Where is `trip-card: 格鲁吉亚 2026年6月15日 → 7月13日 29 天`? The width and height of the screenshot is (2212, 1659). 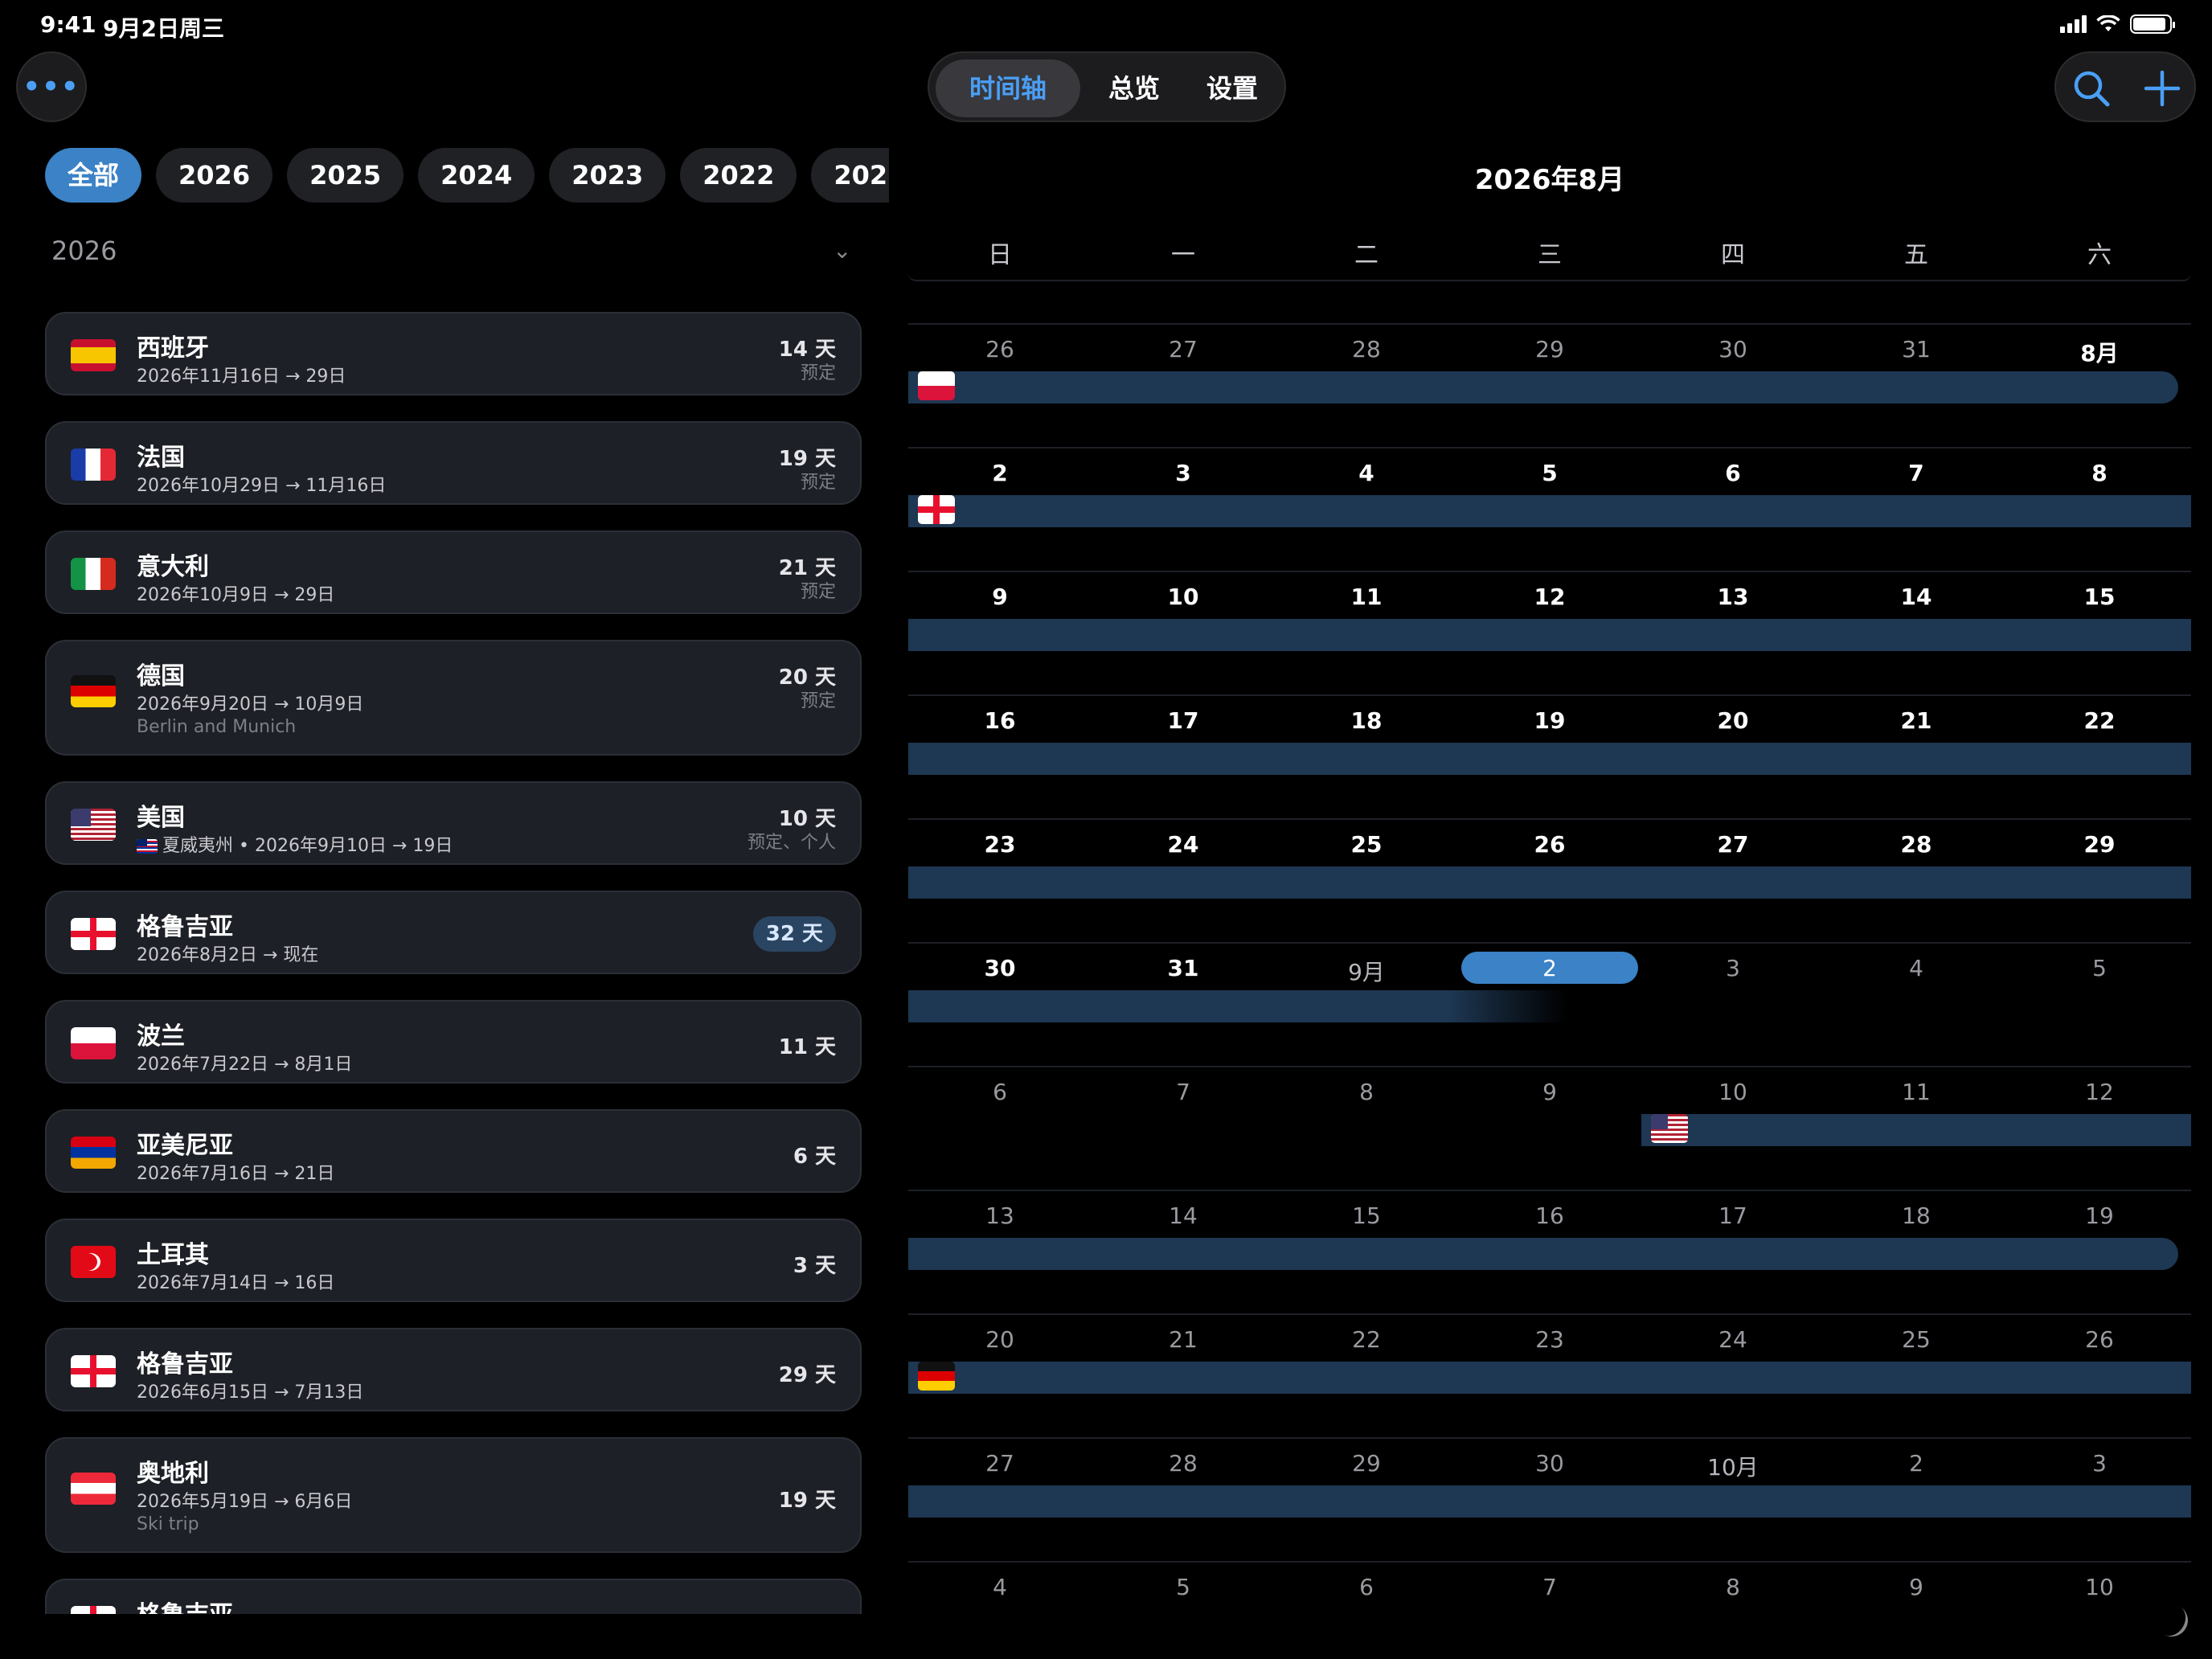 trip-card: 格鲁吉亚 2026年6月15日 → 7月13日 29 天 is located at coordinates (453, 1369).